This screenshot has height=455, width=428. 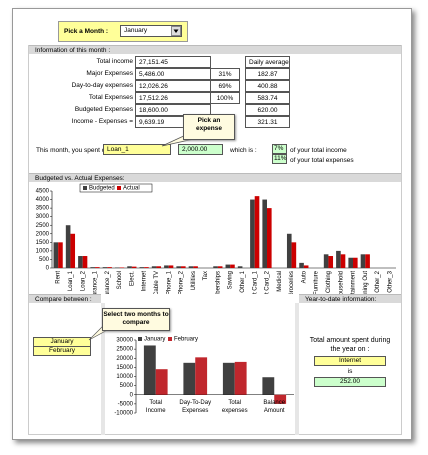 What do you see at coordinates (156, 407) in the screenshot?
I see `x-tick-label: Total Income` at bounding box center [156, 407].